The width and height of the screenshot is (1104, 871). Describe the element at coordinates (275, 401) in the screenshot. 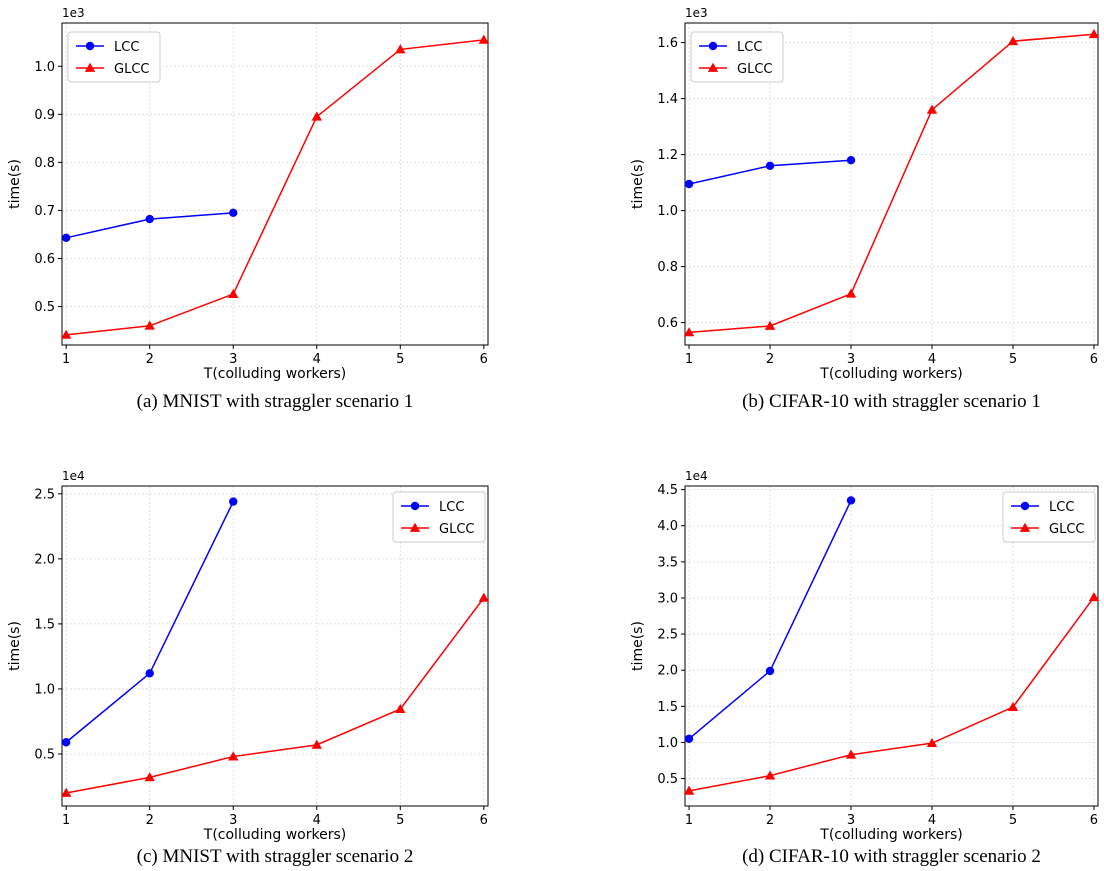

I see `figure-caption: (a) MNIST with straggler scenario 1` at that location.